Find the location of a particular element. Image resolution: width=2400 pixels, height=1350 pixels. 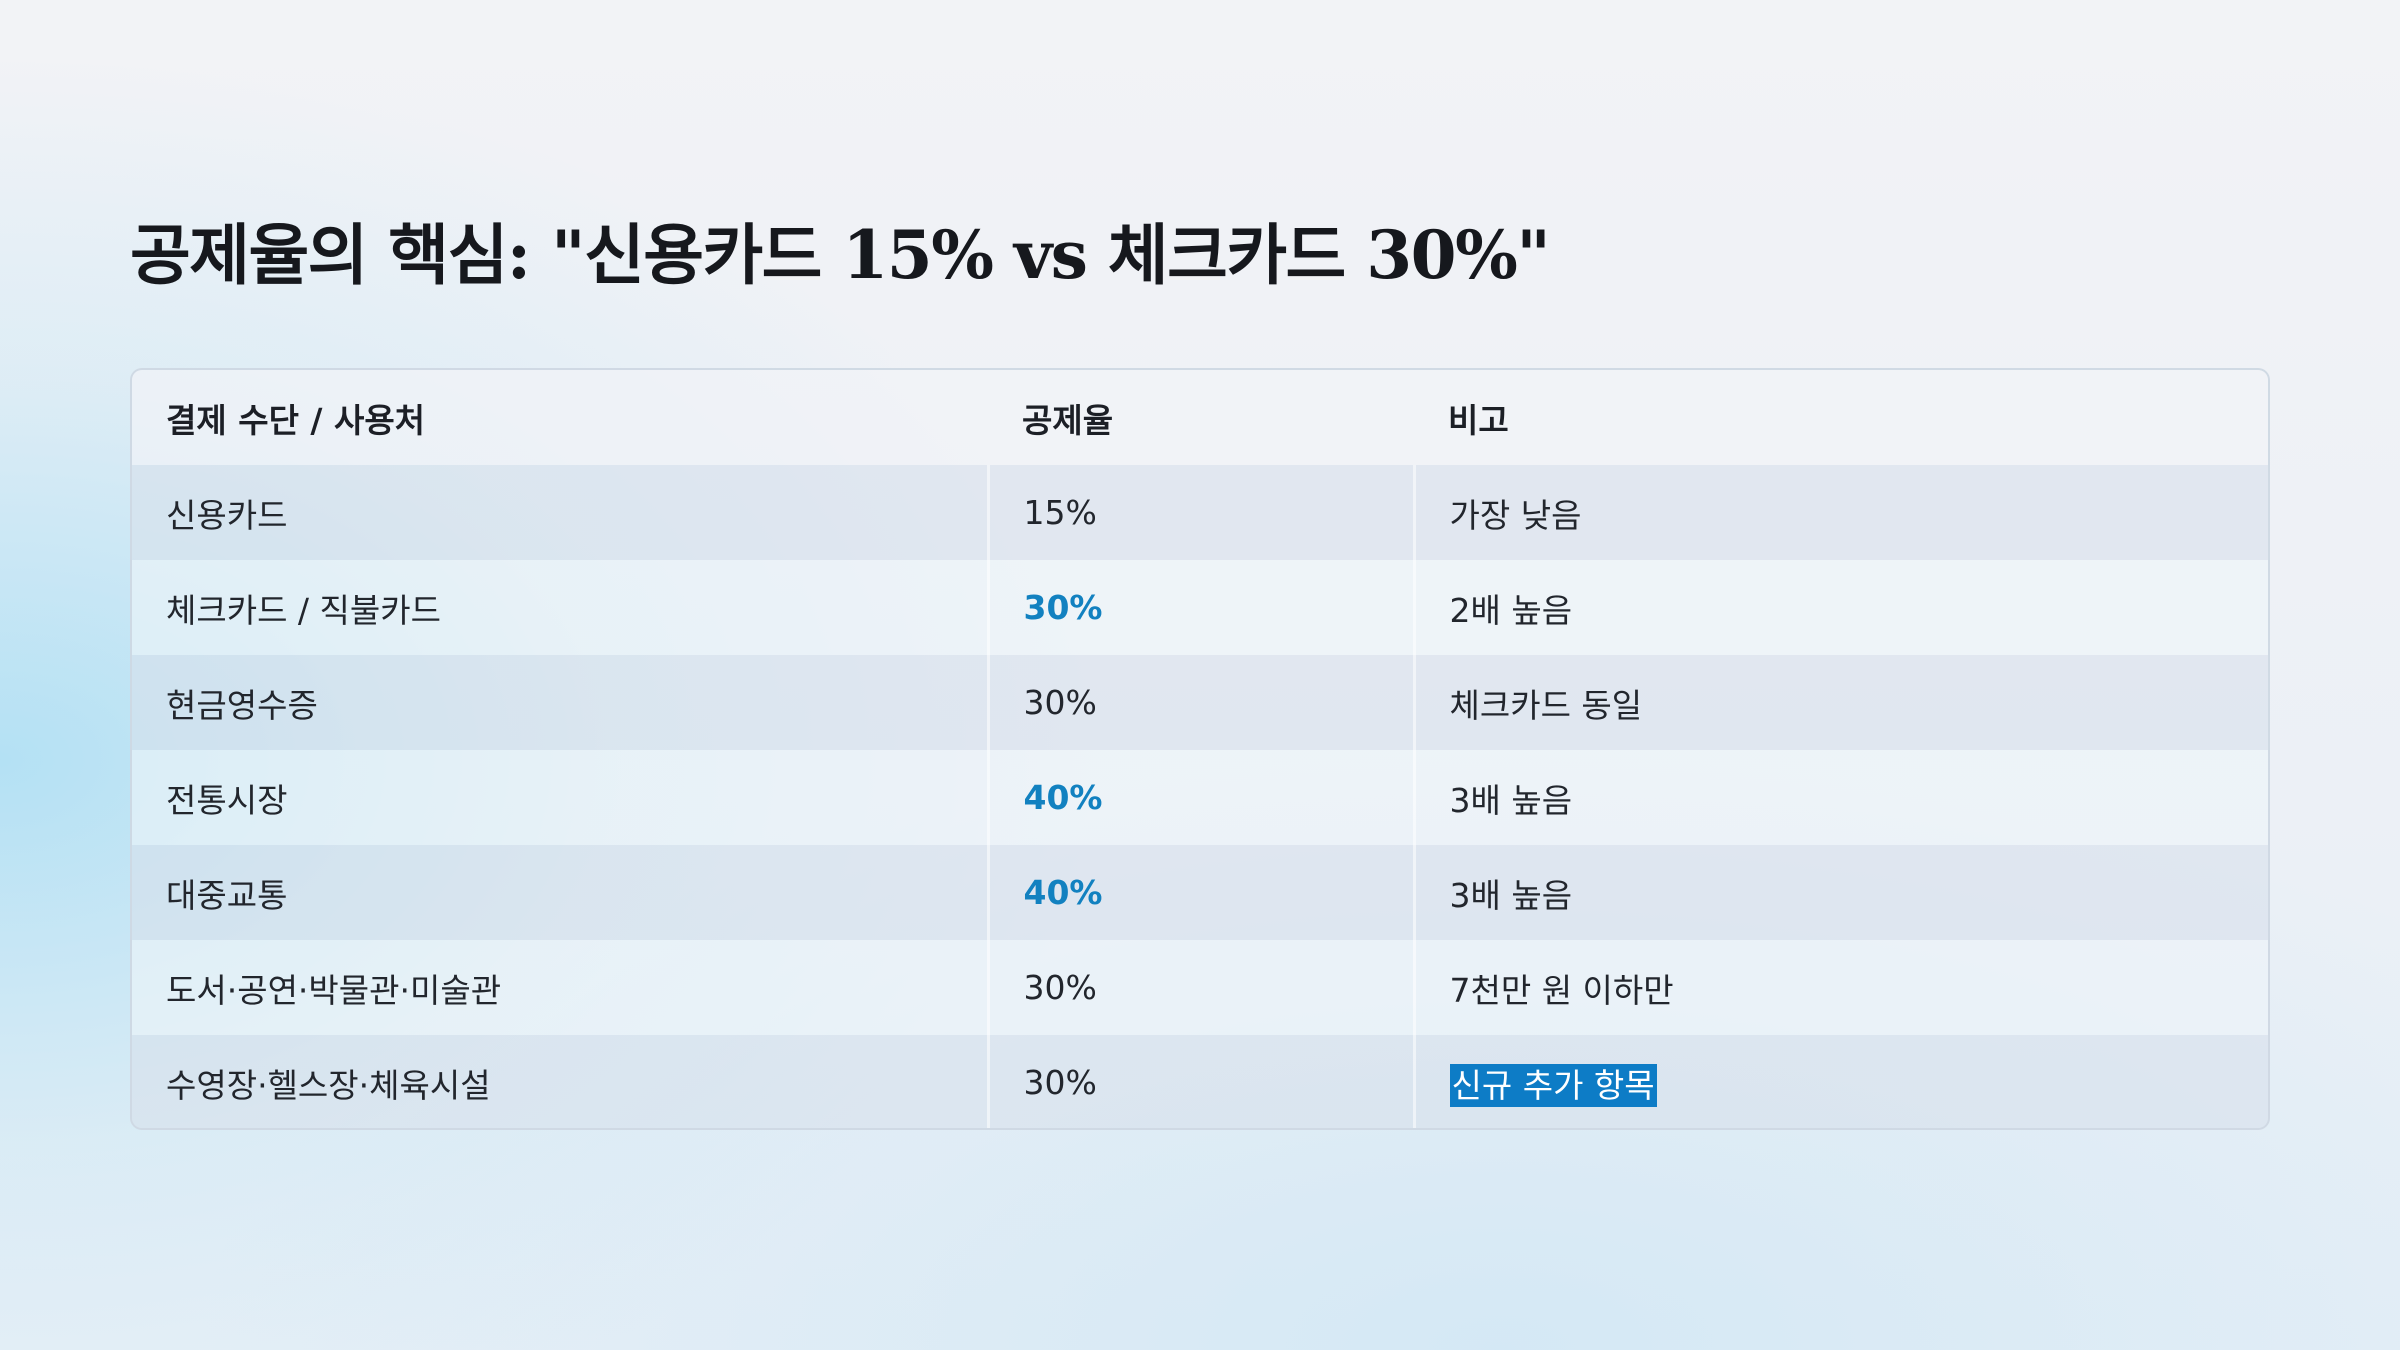

note-cell: 체크카드 동일 is located at coordinates (1840, 702).